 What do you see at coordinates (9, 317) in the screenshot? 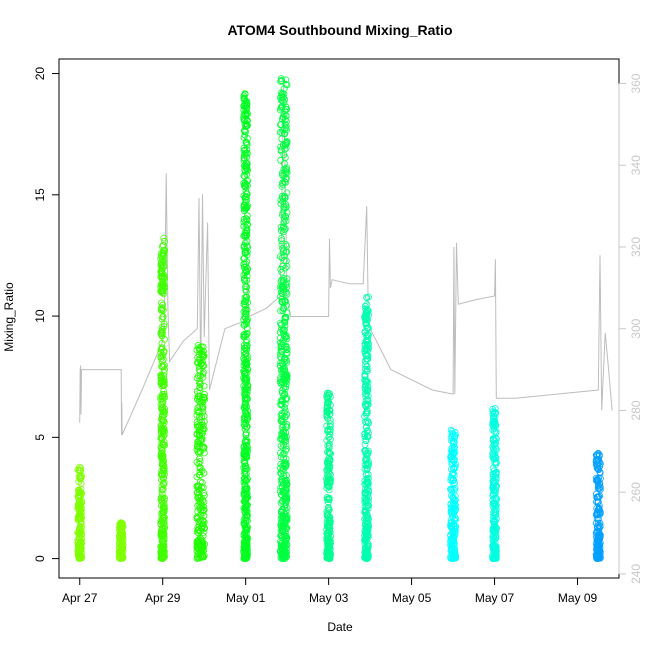
I see `y-axis-label: Mixing_Ratio` at bounding box center [9, 317].